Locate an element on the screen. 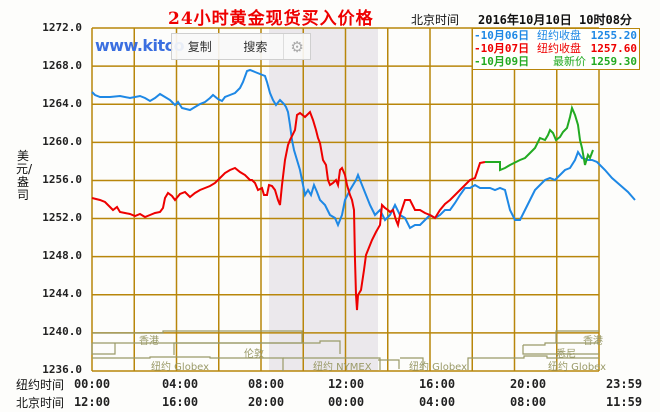 The height and width of the screenshot is (412, 660). session-sydney: 悉尼 is located at coordinates (566, 354).